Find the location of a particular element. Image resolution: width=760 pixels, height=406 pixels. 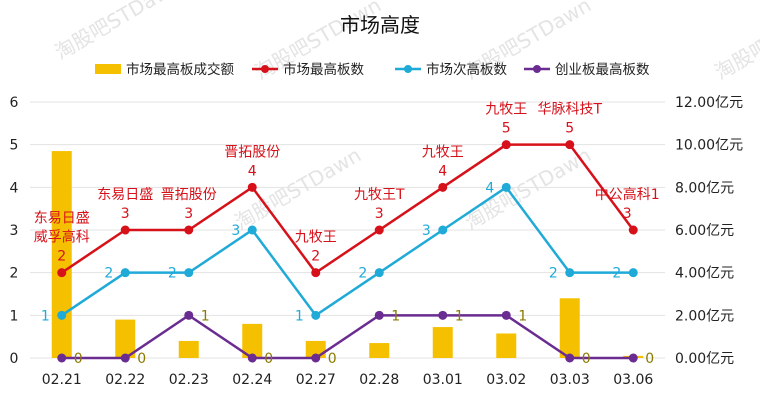

left-axis-tick-label: 6 is located at coordinates (14, 103).